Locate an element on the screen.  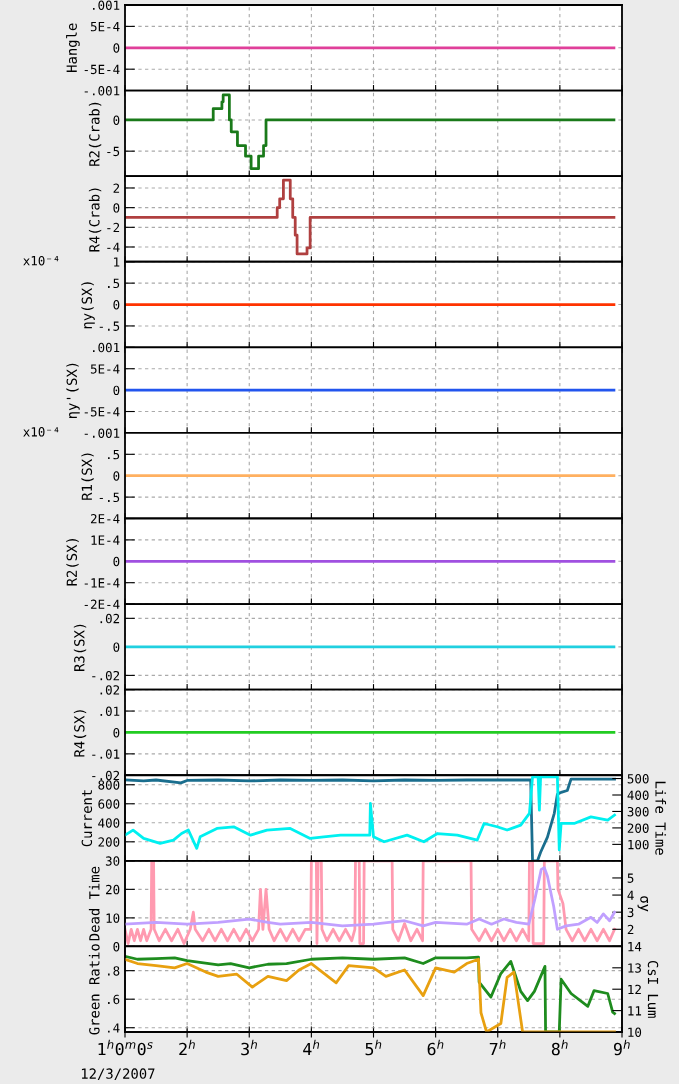
y2-axis-title: σy is located at coordinates (643, 904).